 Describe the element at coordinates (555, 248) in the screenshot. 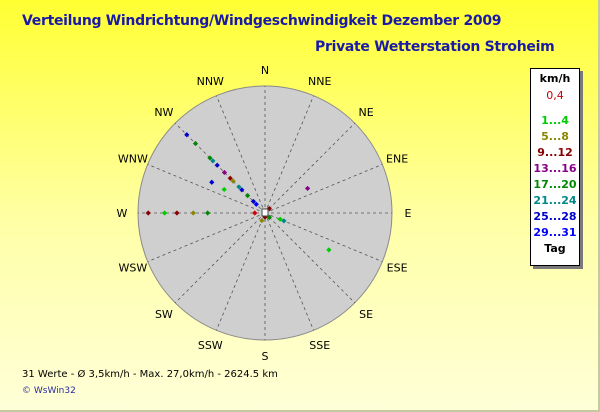

I see `legend-day-label: Tag` at that location.